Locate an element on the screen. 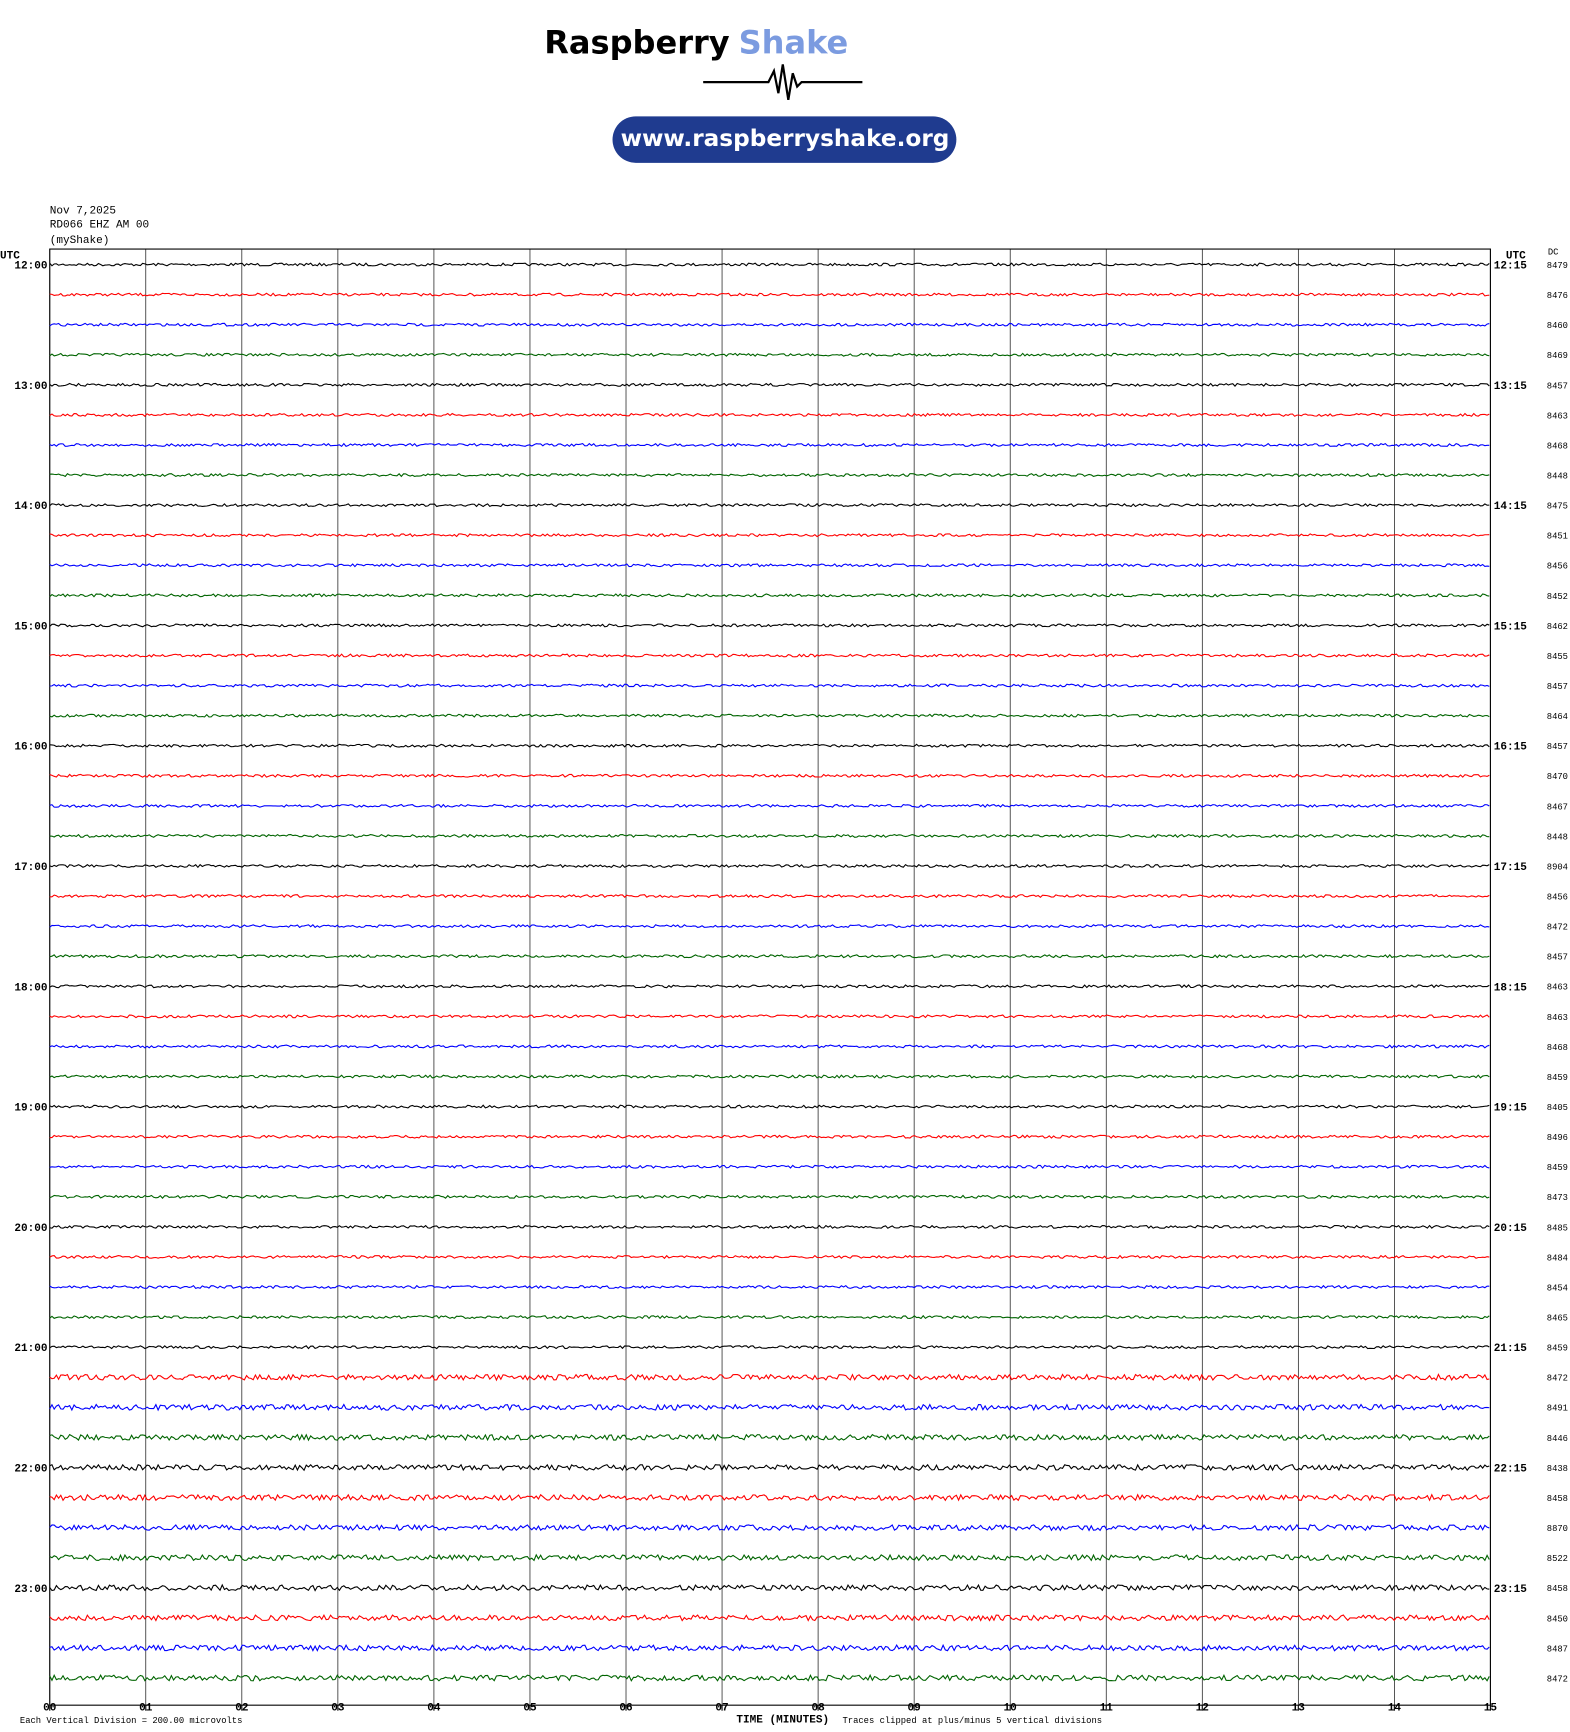 This screenshot has height=1732, width=1570. x-axis-label: TIME (MINUTES) is located at coordinates (782, 1720).